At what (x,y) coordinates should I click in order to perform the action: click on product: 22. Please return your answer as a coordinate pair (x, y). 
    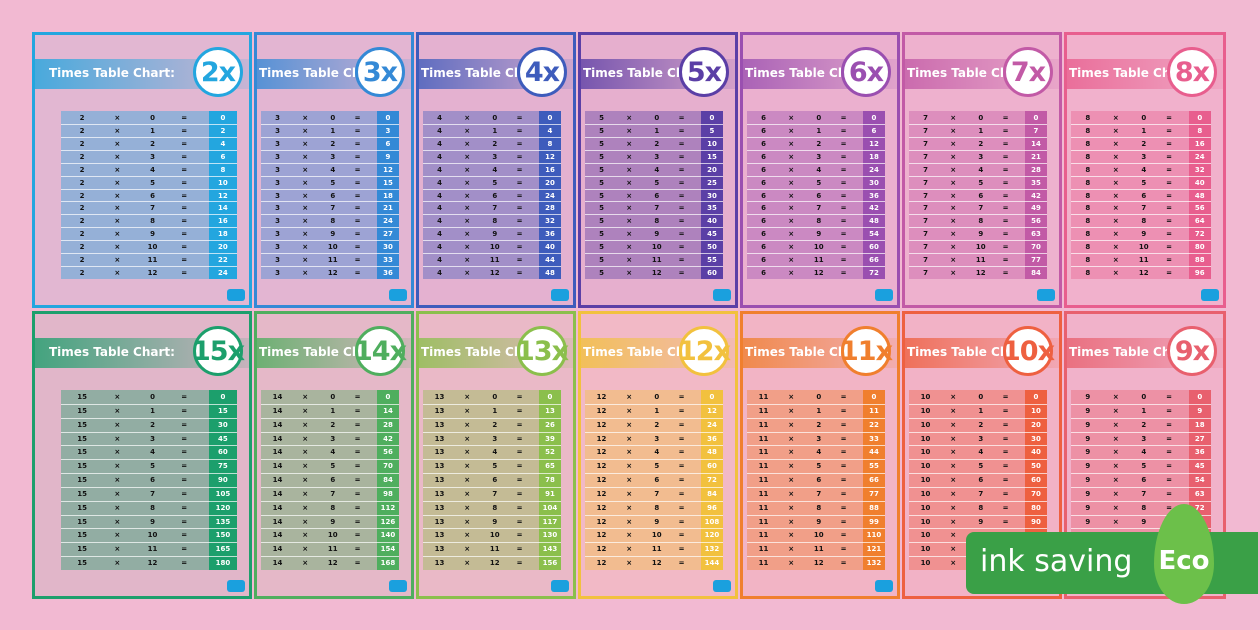
    Looking at the image, I should click on (223, 260).